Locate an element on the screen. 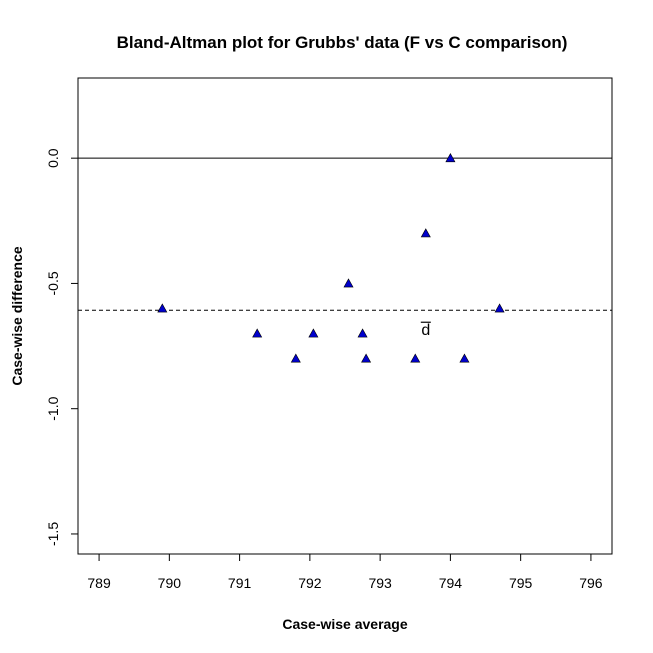  y-axis: 0.0 -0.5 -1.0 -1.5 is located at coordinates (61, 347).